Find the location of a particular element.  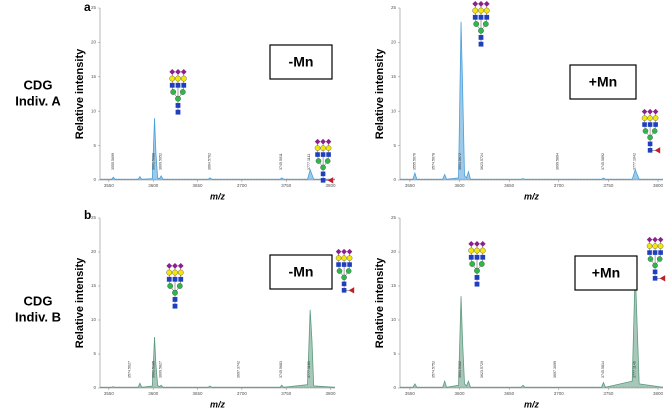

peak-label: 3609.5827 is located at coordinates (161, 369).